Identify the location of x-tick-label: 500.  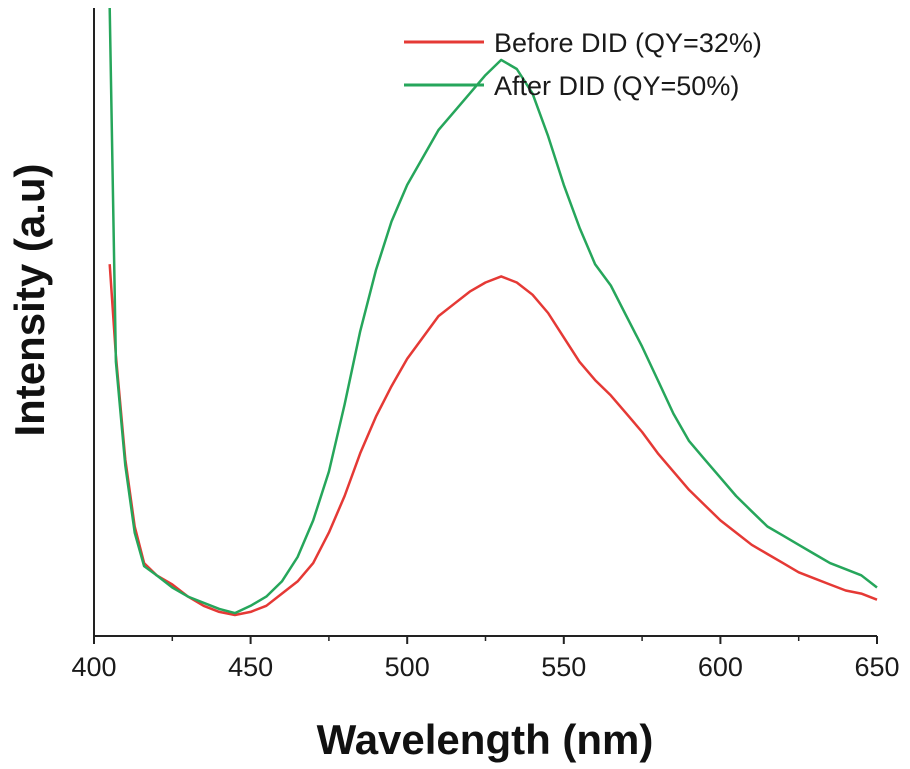
(407, 667).